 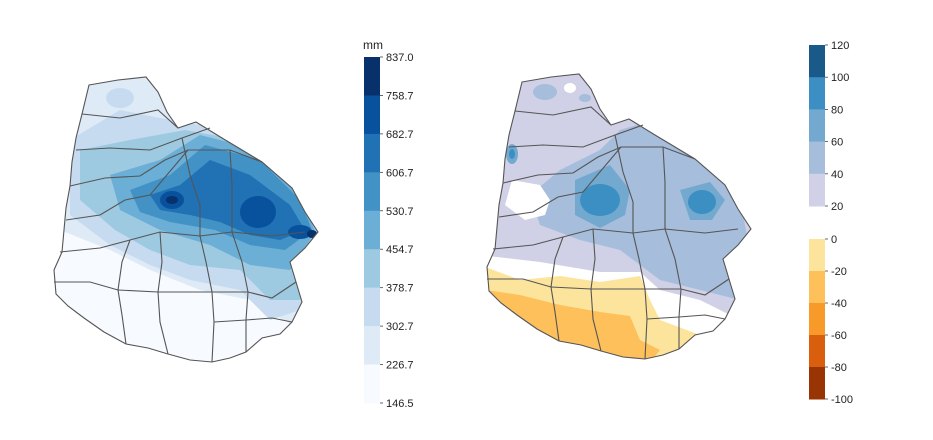 What do you see at coordinates (842, 400) in the screenshot?
I see `right-legend-negative-tick-label: -100` at bounding box center [842, 400].